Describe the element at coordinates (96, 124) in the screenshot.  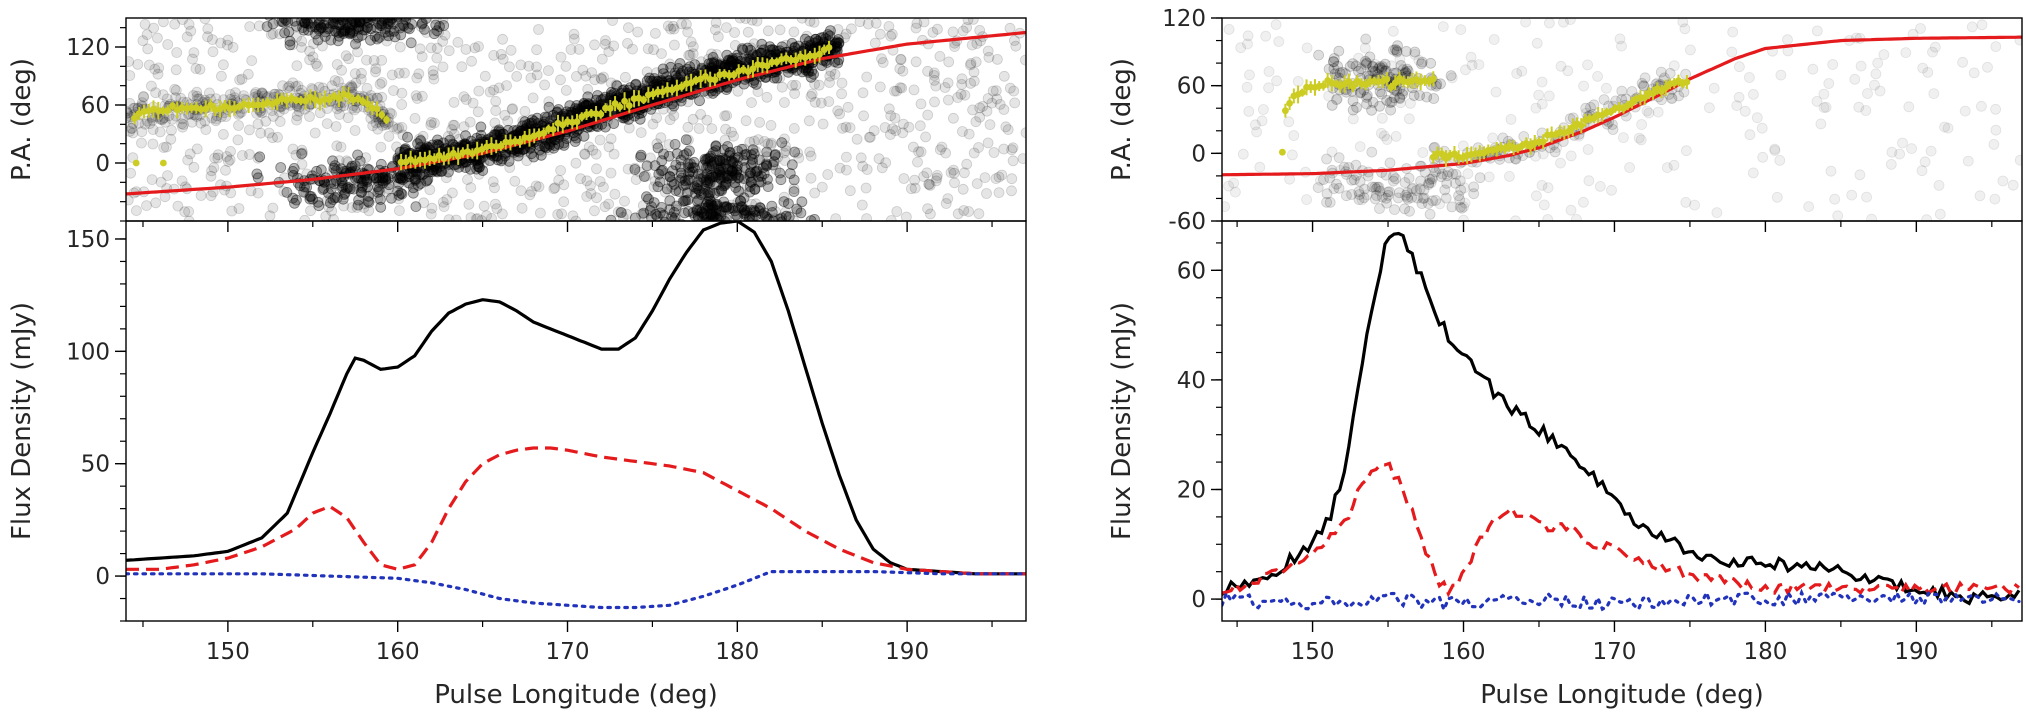
I see `left-pa-yticks: 0 60 120` at that location.